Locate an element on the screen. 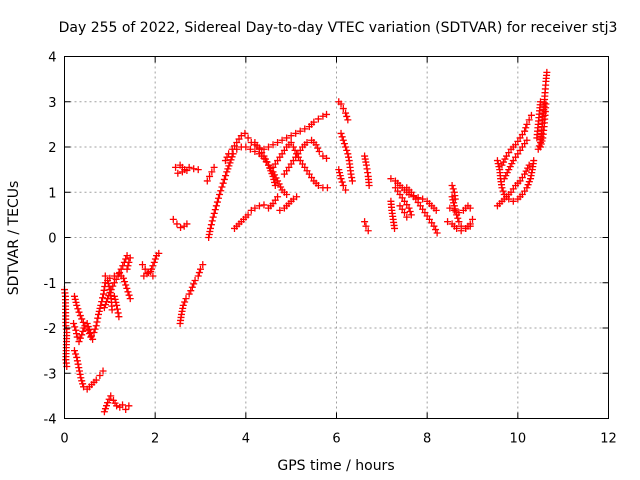  x-tick-label: 6 is located at coordinates (336, 439).